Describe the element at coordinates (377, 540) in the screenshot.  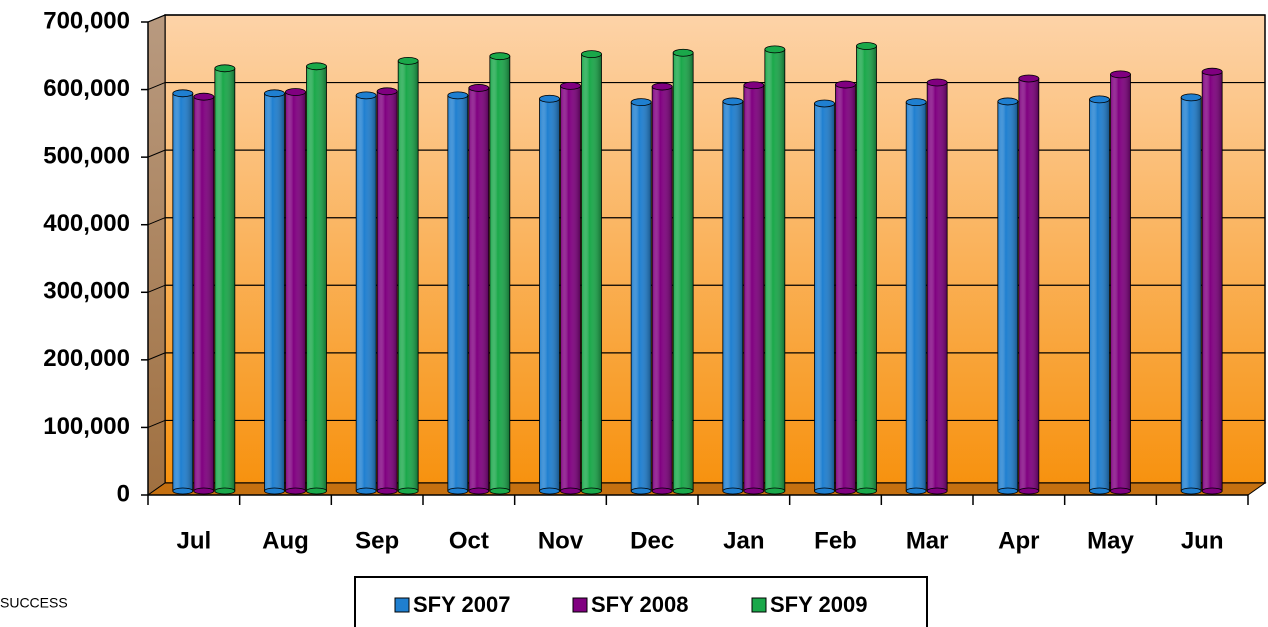
I see `x-tick-label: Sep` at that location.